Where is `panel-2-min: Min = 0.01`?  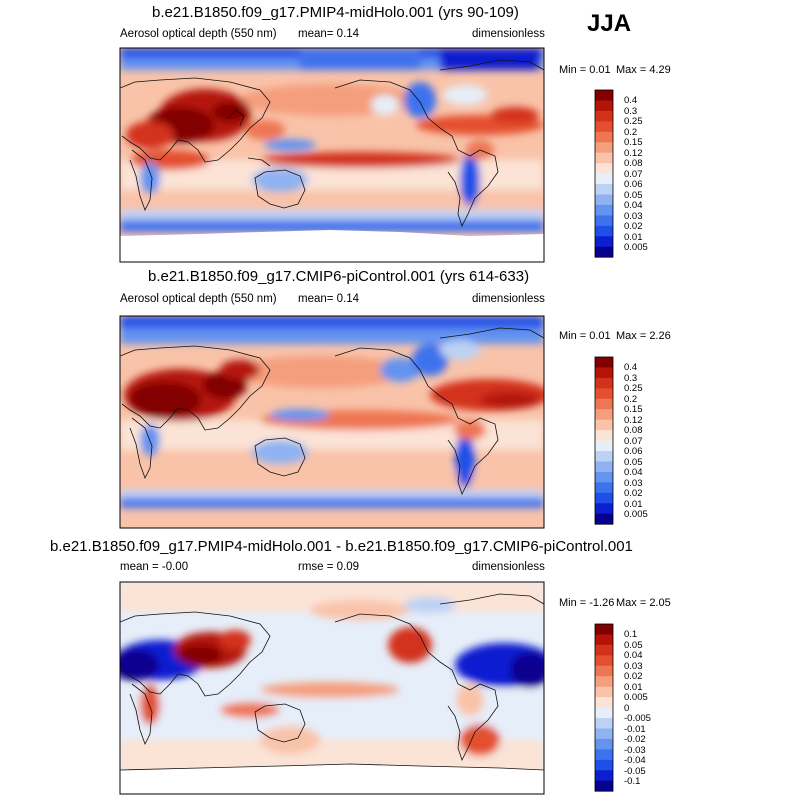 panel-2-min: Min = 0.01 is located at coordinates (585, 336).